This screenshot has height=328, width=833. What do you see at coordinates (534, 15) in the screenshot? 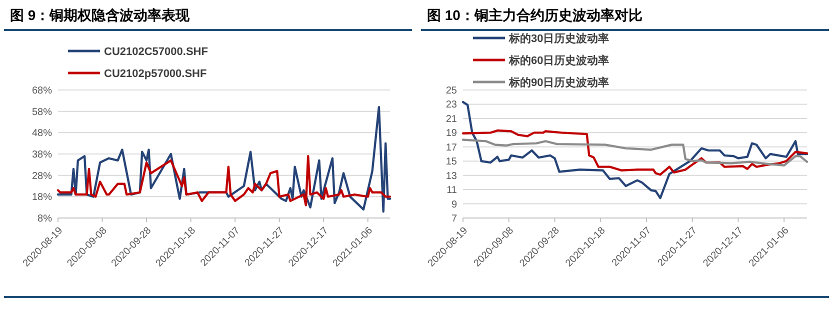
I see `chart-title: 图 10：铜主力合约历史波动率对比` at bounding box center [534, 15].